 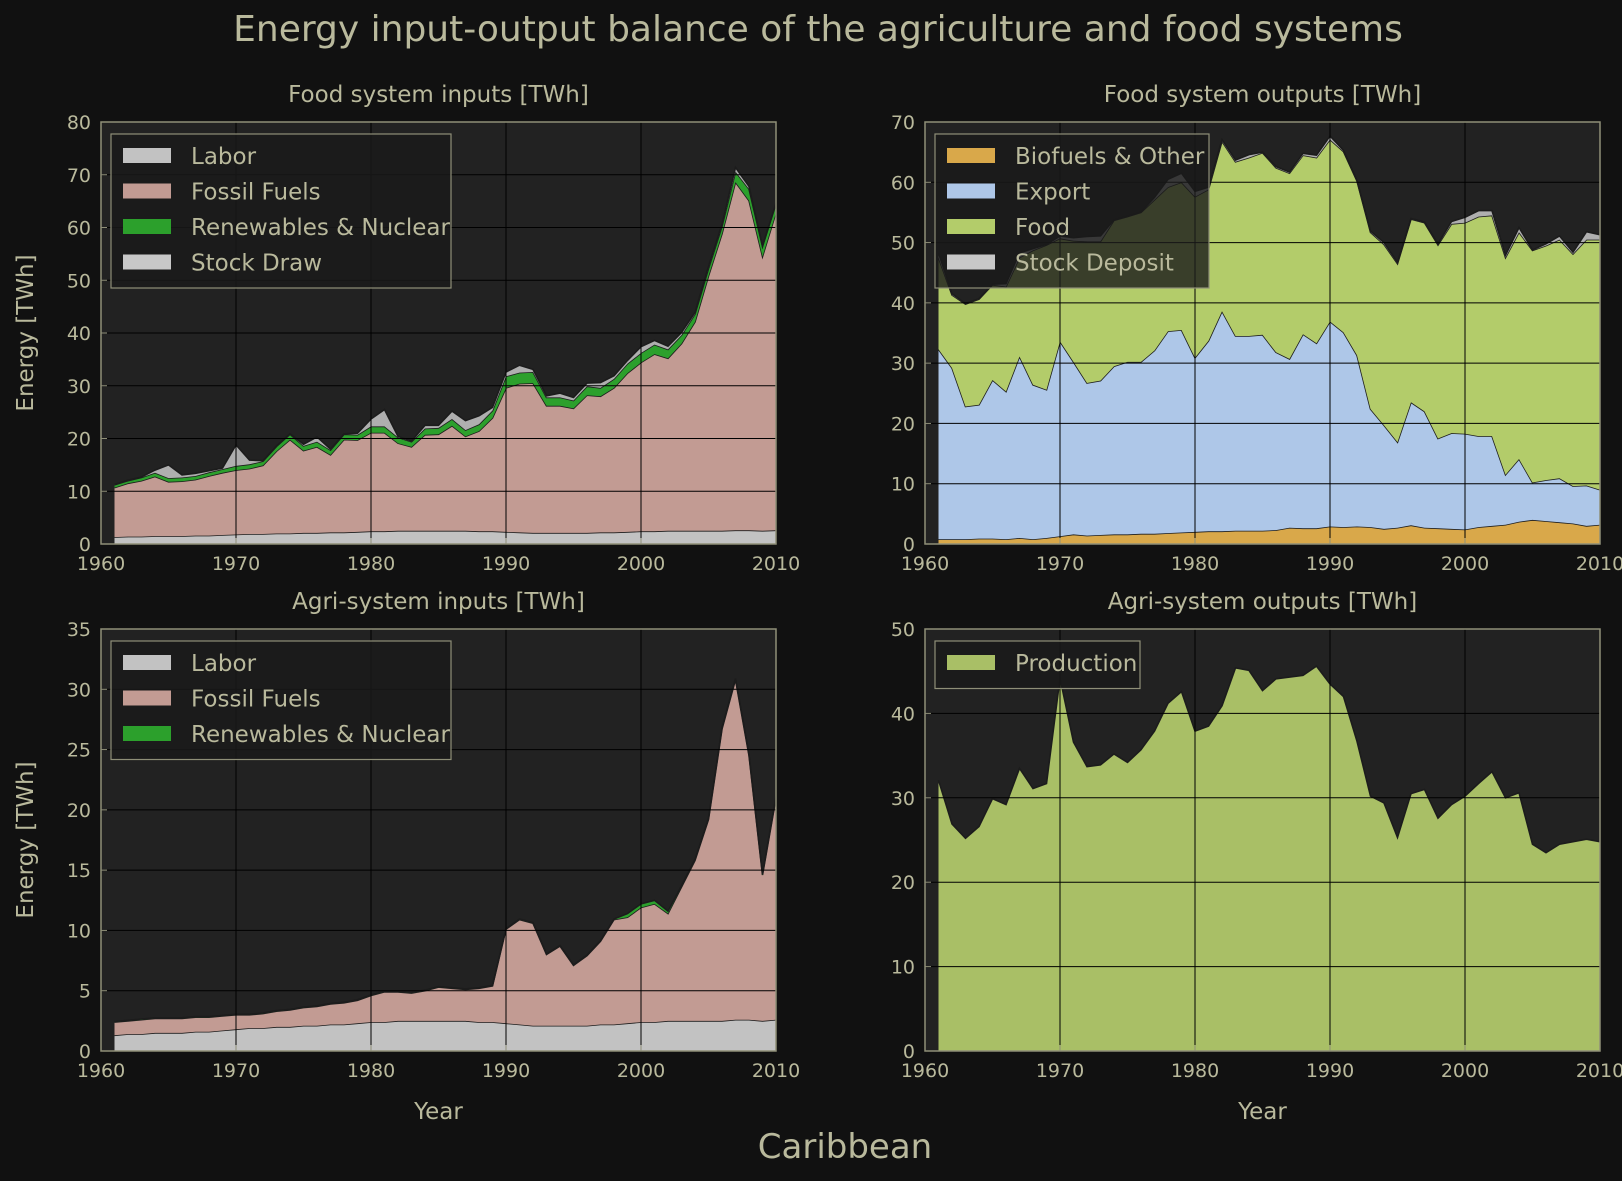 What do you see at coordinates (1269, 531) in the screenshot?
I see `food-outputs-area-biofuels-and-other` at bounding box center [1269, 531].